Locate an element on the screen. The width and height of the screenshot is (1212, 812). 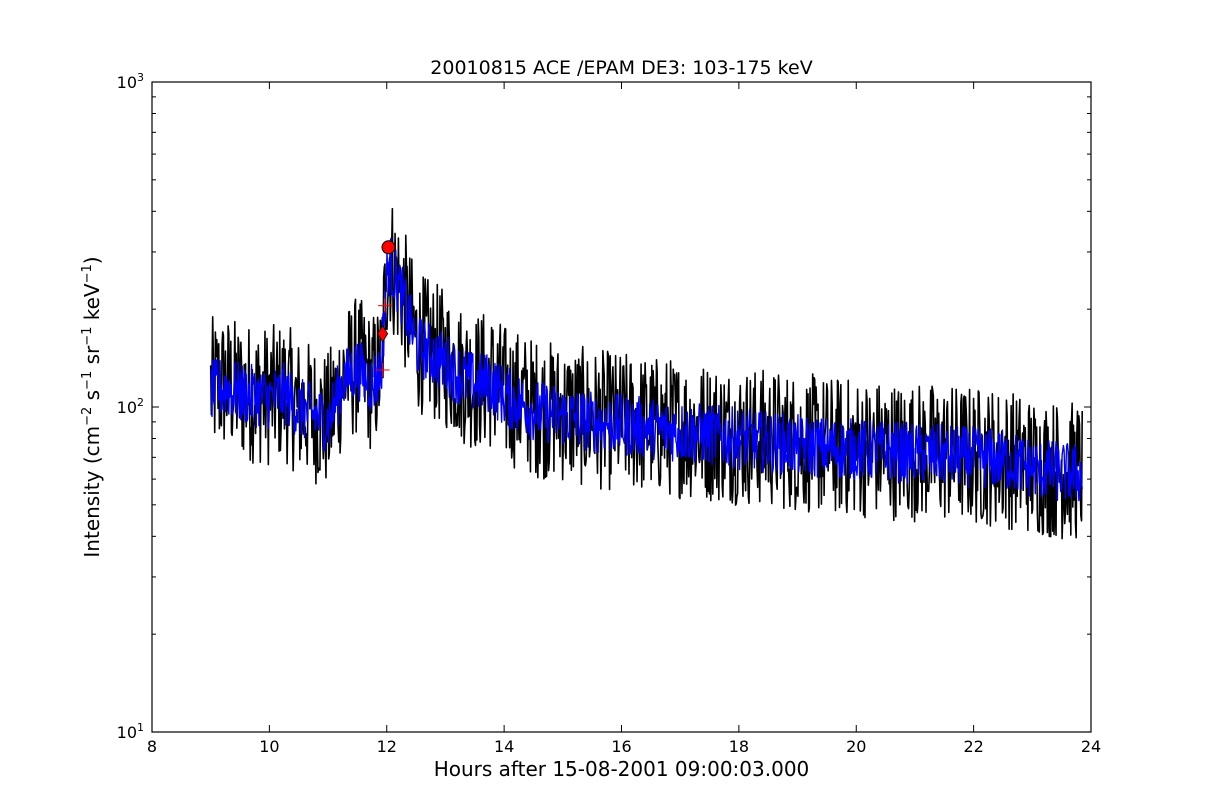
x-tick-label: 10 is located at coordinates (269, 746).